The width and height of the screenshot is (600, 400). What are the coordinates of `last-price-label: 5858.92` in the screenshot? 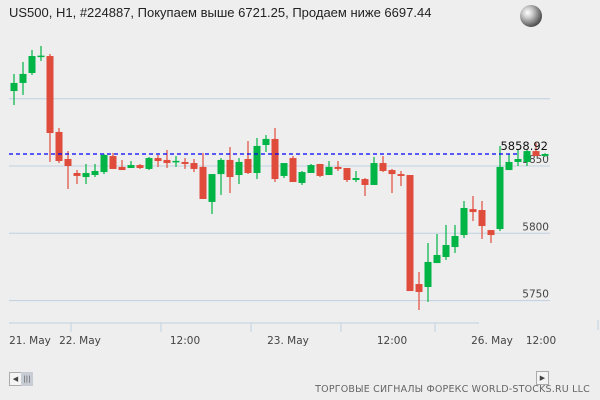 It's located at (524, 146).